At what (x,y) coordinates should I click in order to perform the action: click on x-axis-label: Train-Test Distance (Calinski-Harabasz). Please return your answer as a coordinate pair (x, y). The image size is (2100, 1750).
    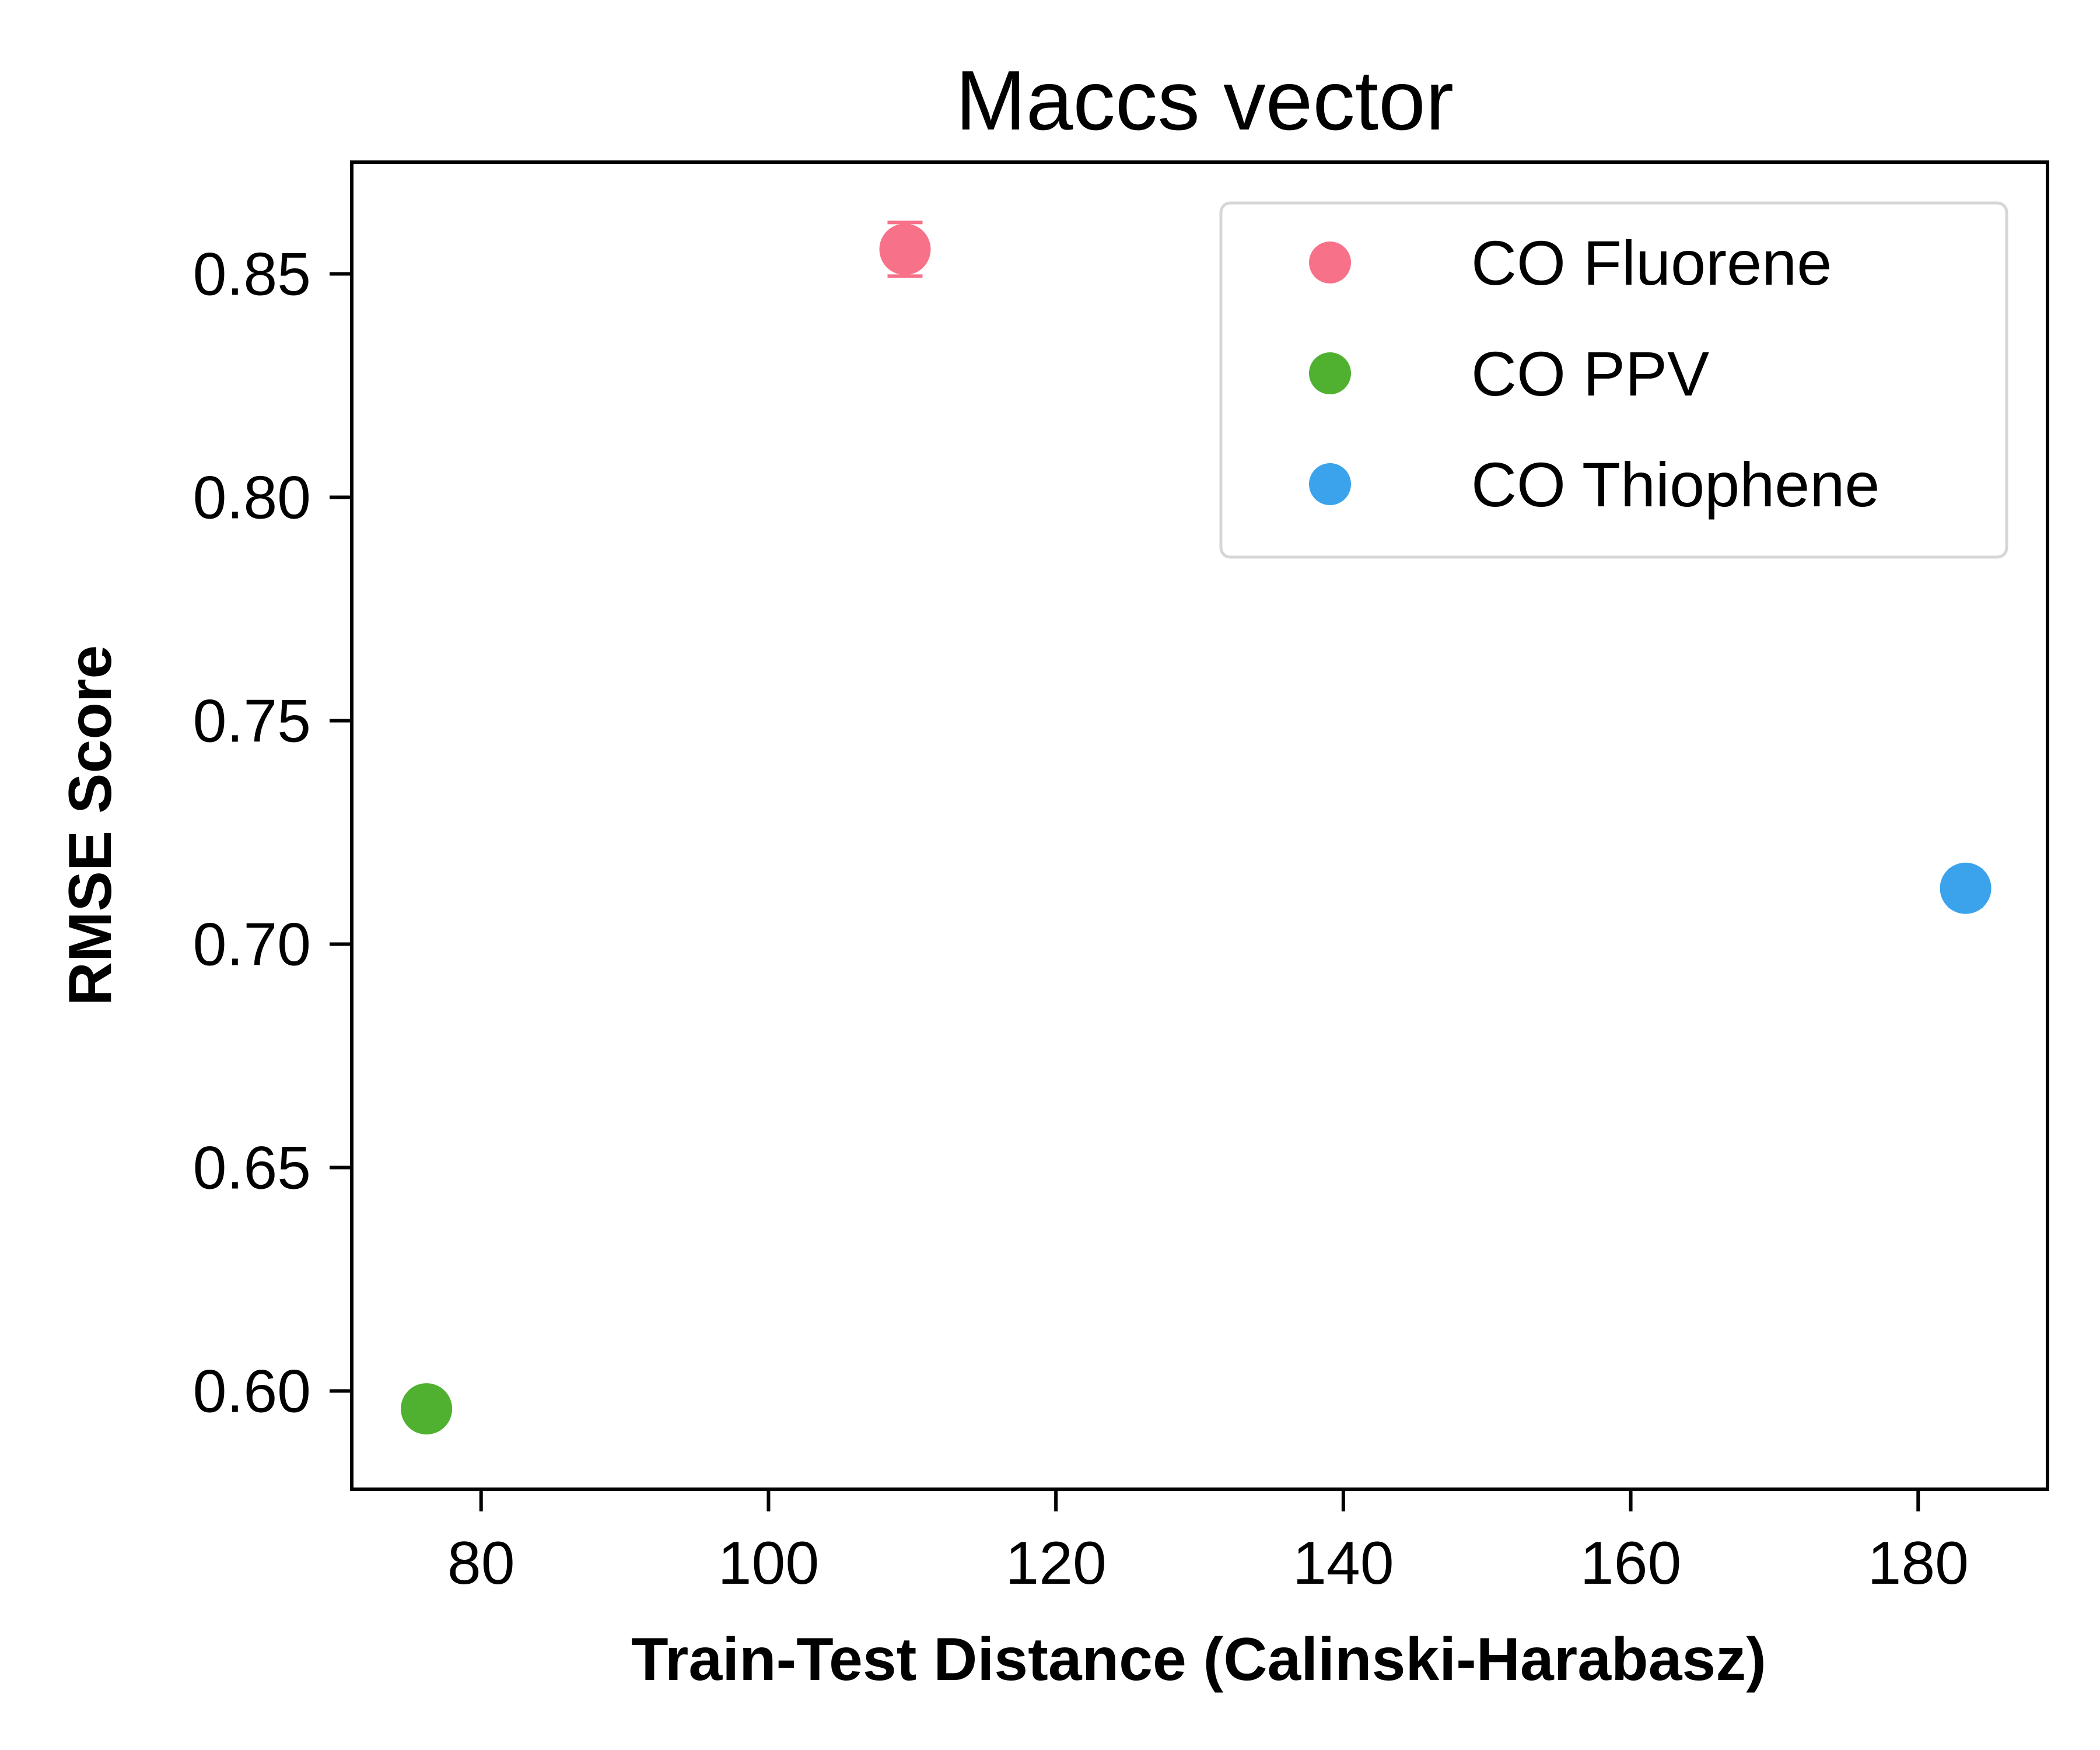
    Looking at the image, I should click on (1198, 1659).